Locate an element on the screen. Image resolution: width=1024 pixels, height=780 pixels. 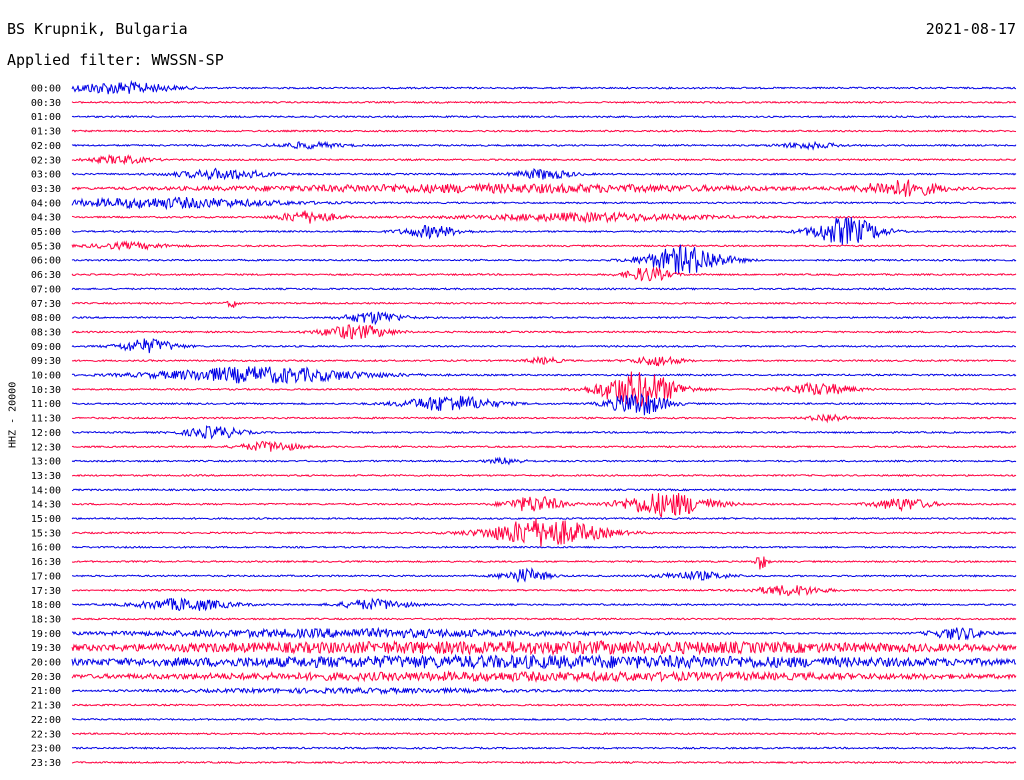
station-title: BS Krupnik, Bulgaria is located at coordinates (97, 29).